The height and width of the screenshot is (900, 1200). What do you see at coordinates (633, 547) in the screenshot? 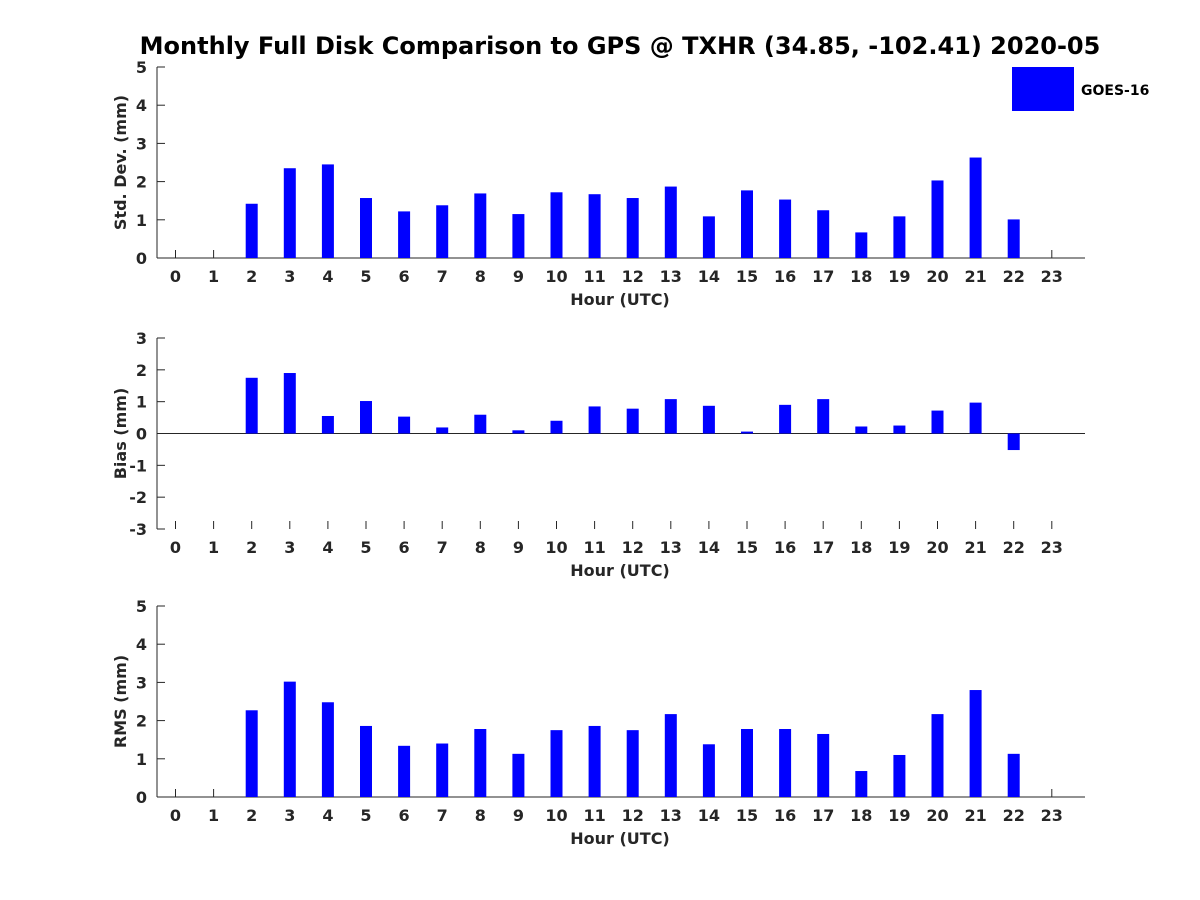
I see `x-tick-label: 12` at bounding box center [633, 547].